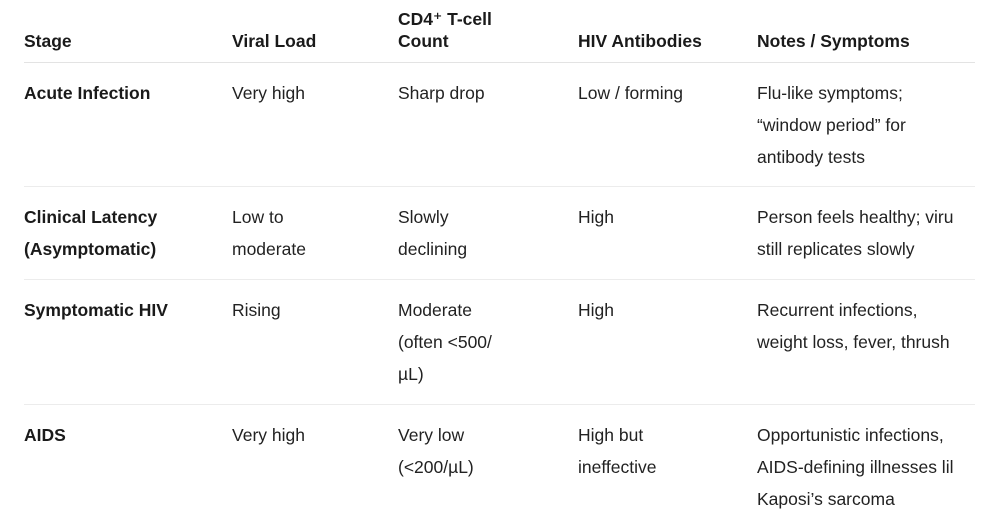 The image size is (1000, 529). Describe the element at coordinates (431, 435) in the screenshot. I see `cd4-line: Very low` at that location.